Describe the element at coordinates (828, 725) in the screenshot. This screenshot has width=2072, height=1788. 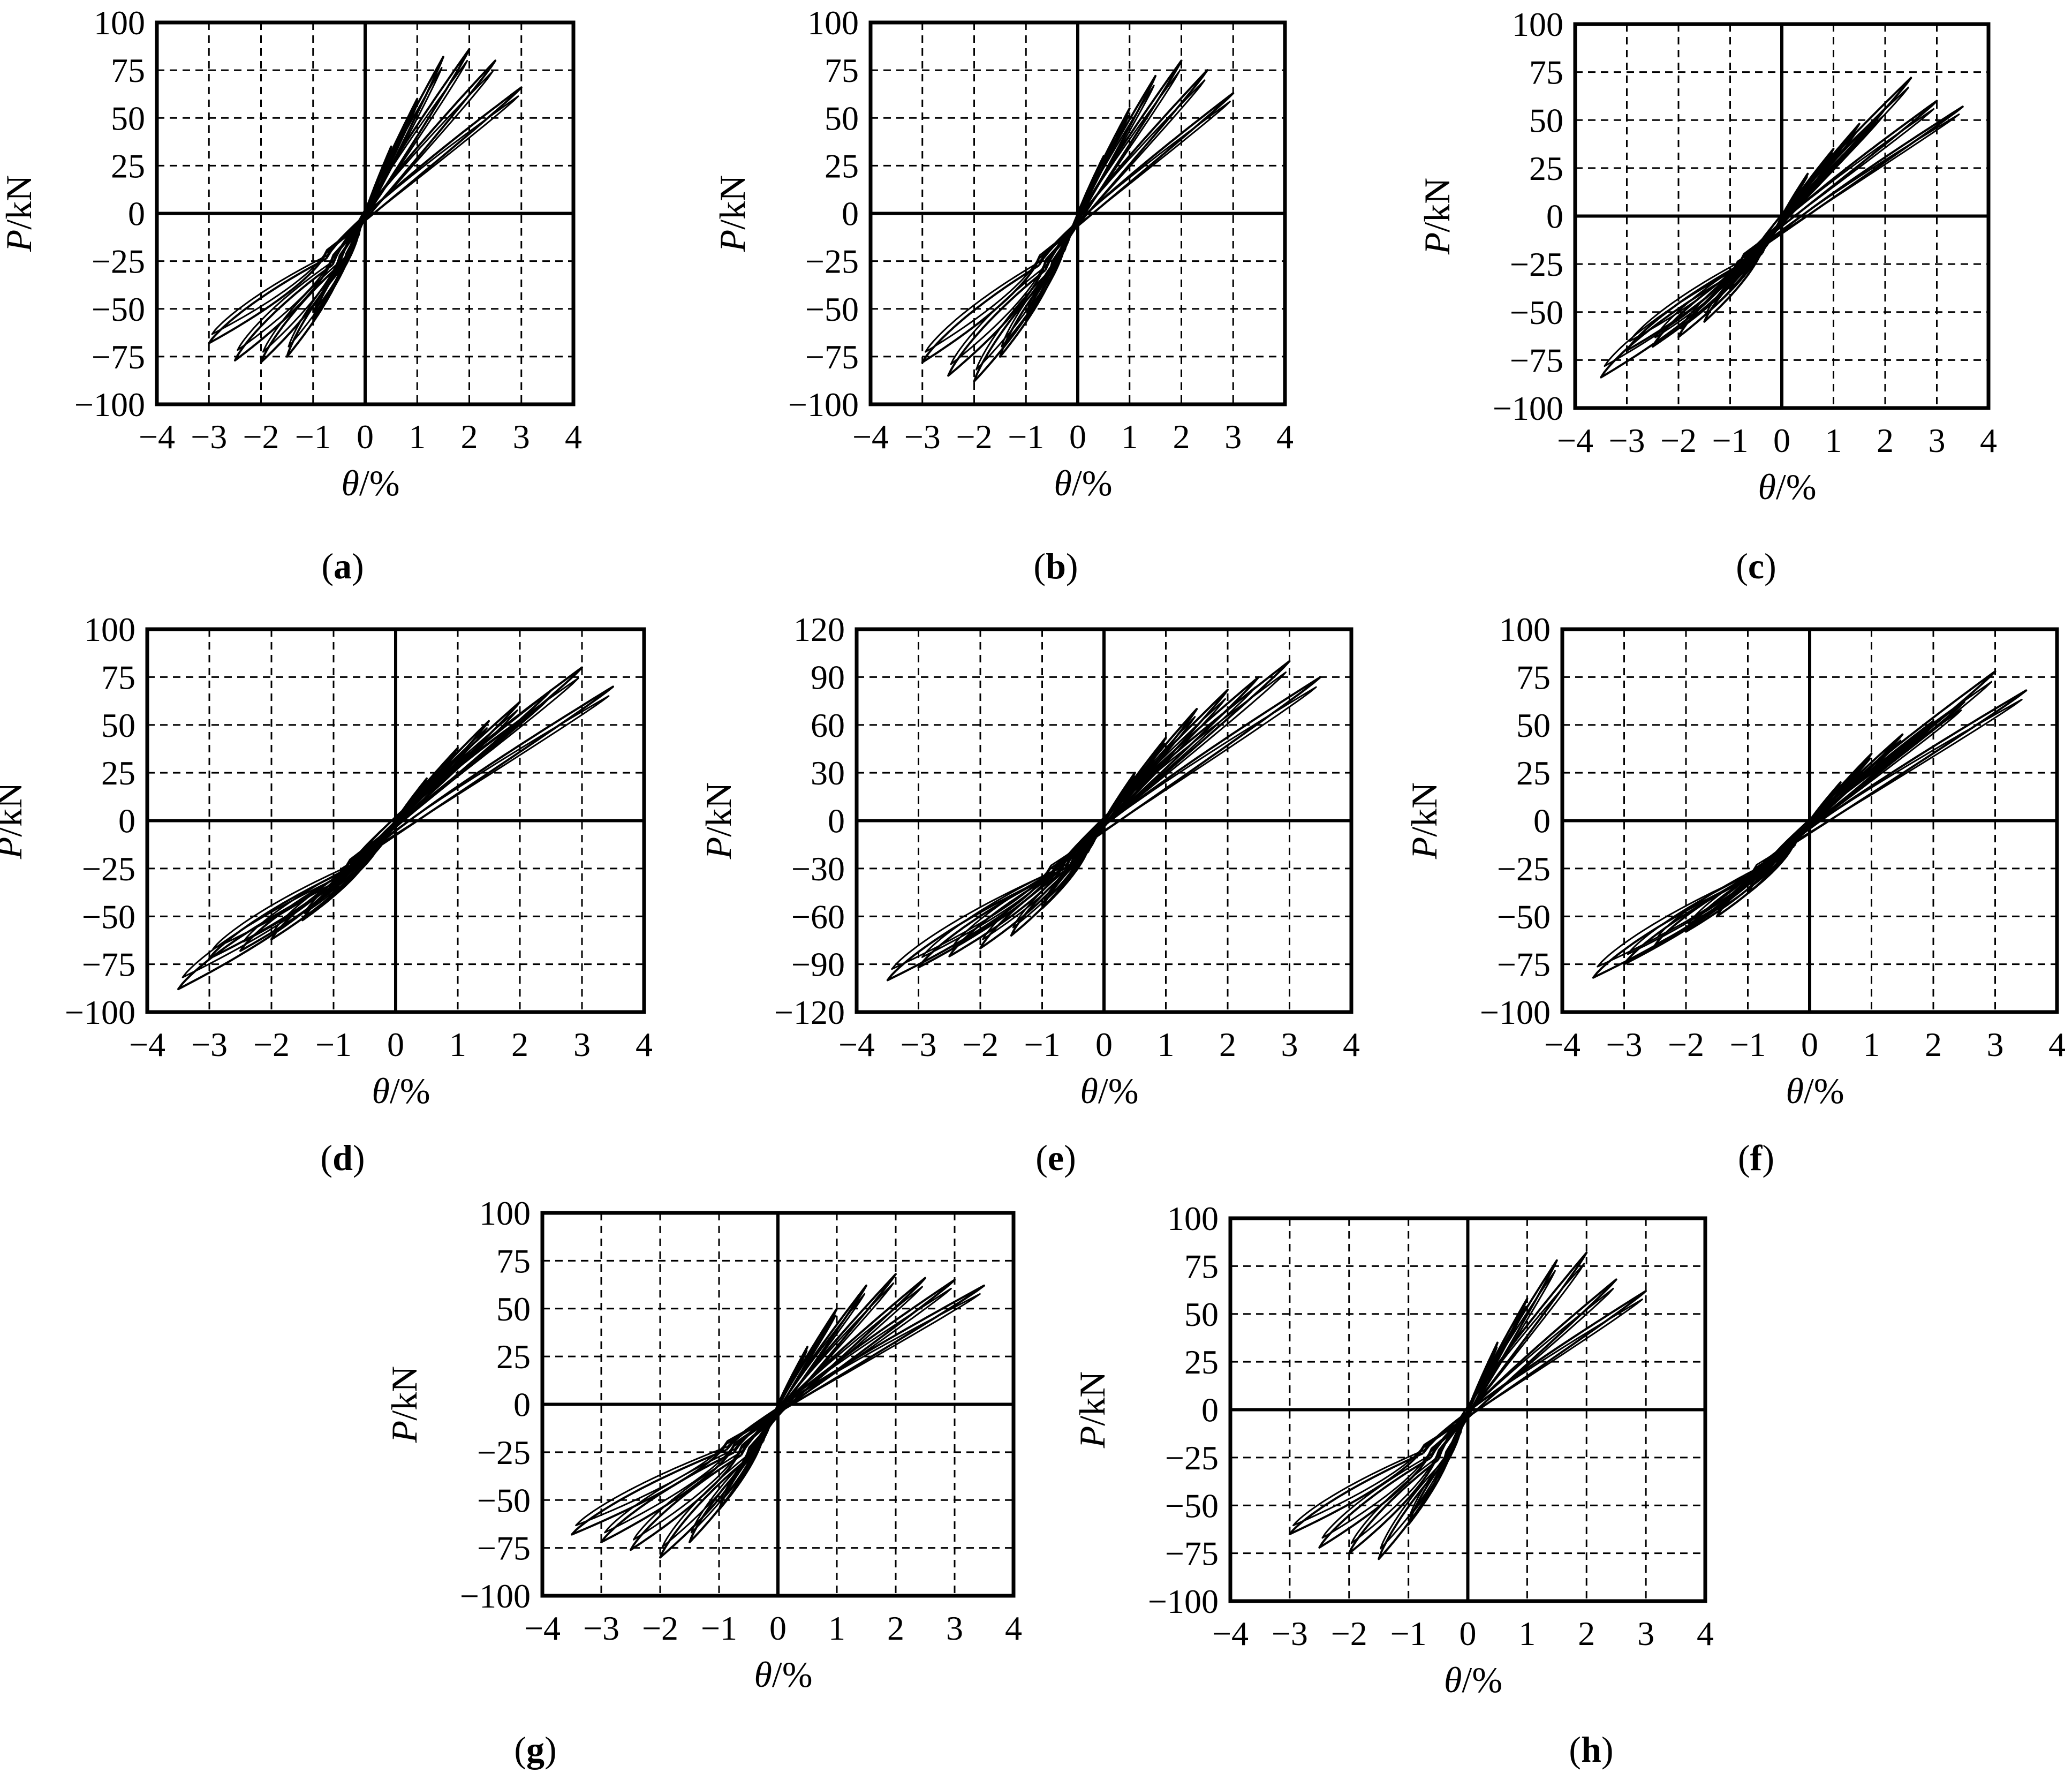
I see `y-tick-label: 60` at that location.